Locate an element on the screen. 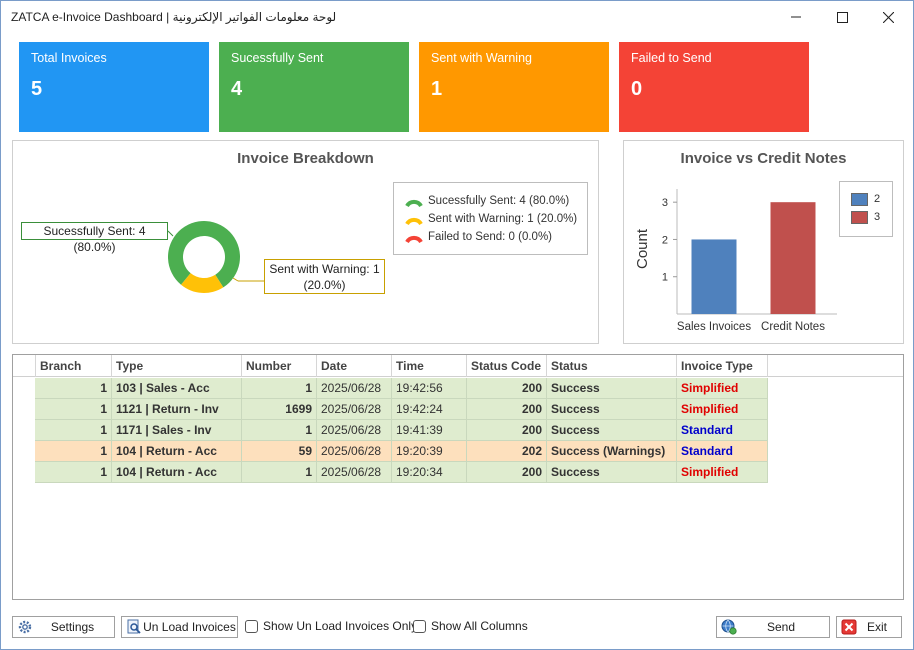 The width and height of the screenshot is (914, 650). cell-status: Success (Warnings) is located at coordinates (612, 451).